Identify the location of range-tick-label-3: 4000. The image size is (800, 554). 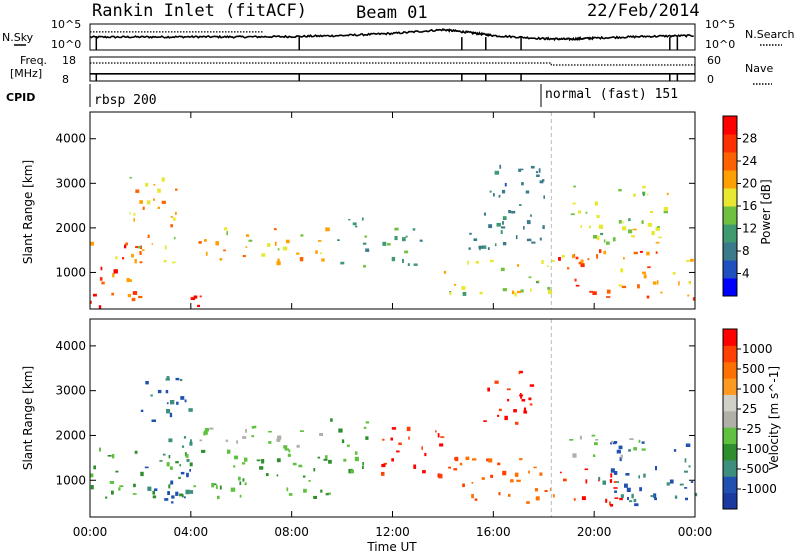
(70, 346).